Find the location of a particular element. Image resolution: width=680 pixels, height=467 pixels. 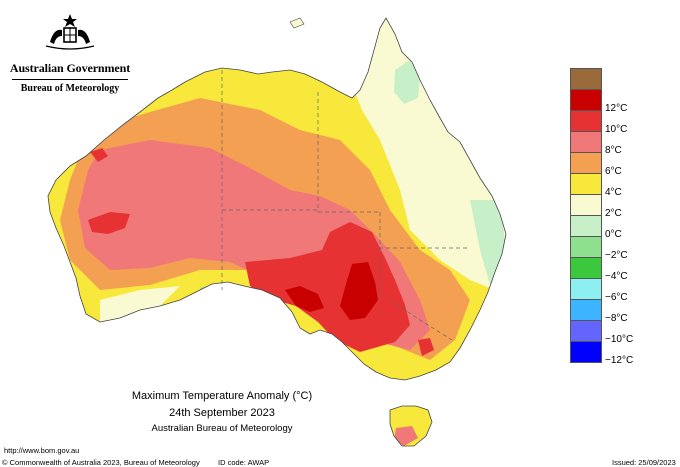

bureau-name: Bureau of Meteorology is located at coordinates (70, 88).